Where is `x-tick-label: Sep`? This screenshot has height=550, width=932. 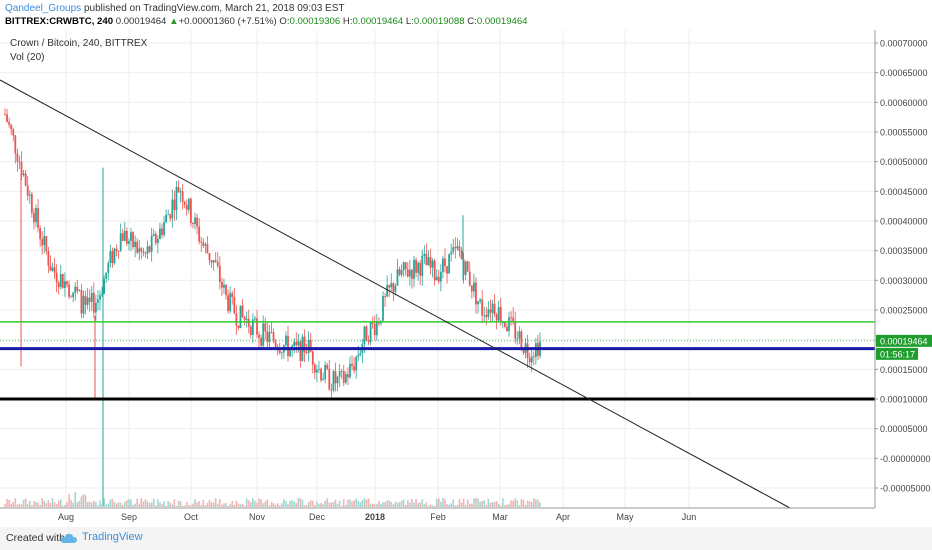
x-tick-label: Sep is located at coordinates (129, 517).